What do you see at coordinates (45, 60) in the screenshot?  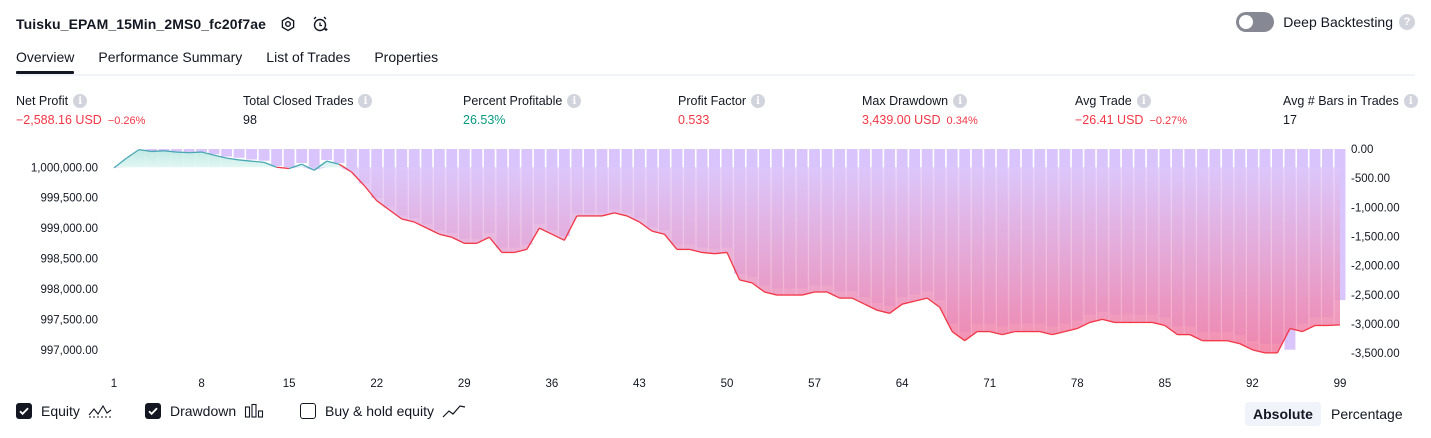 I see `tab-overview: Overview` at bounding box center [45, 60].